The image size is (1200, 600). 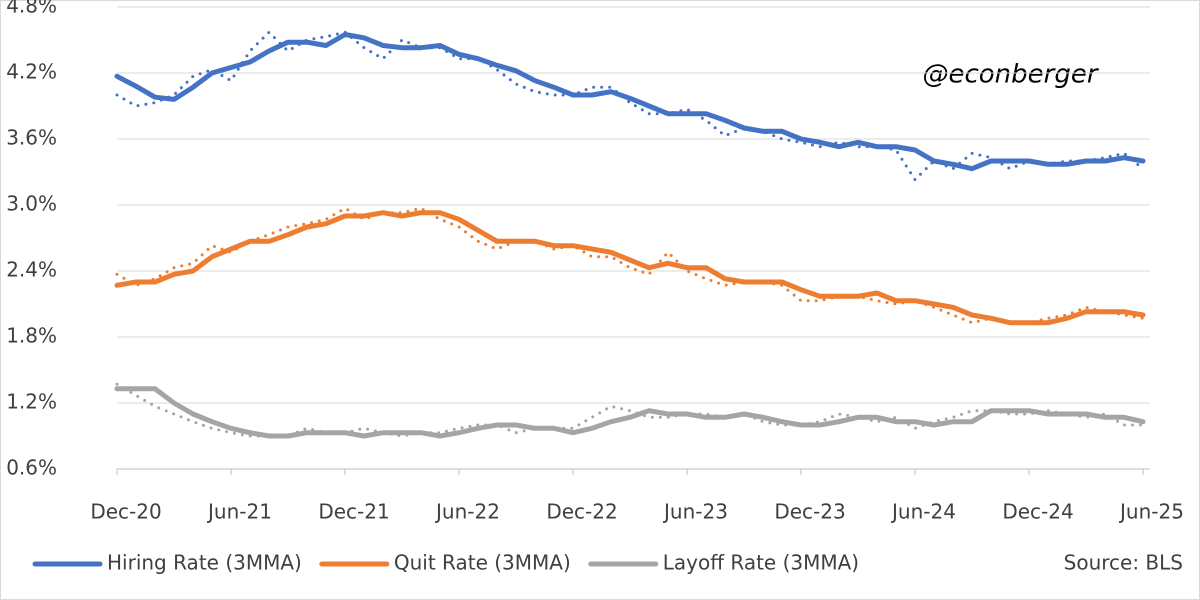 What do you see at coordinates (1010, 75) in the screenshot?
I see `watermark: @econberger` at bounding box center [1010, 75].